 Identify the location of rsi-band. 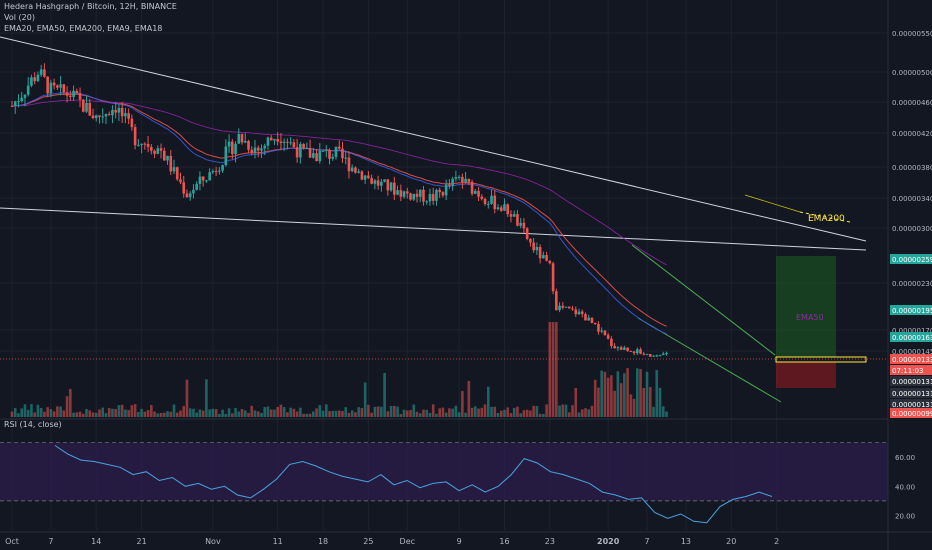
(444, 471).